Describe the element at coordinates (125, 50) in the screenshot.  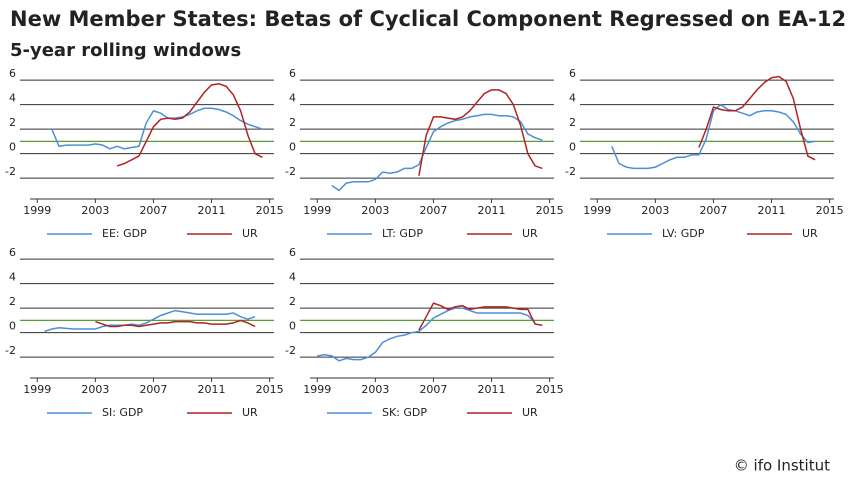
I see `subtitle: 5-year rolling windows` at that location.